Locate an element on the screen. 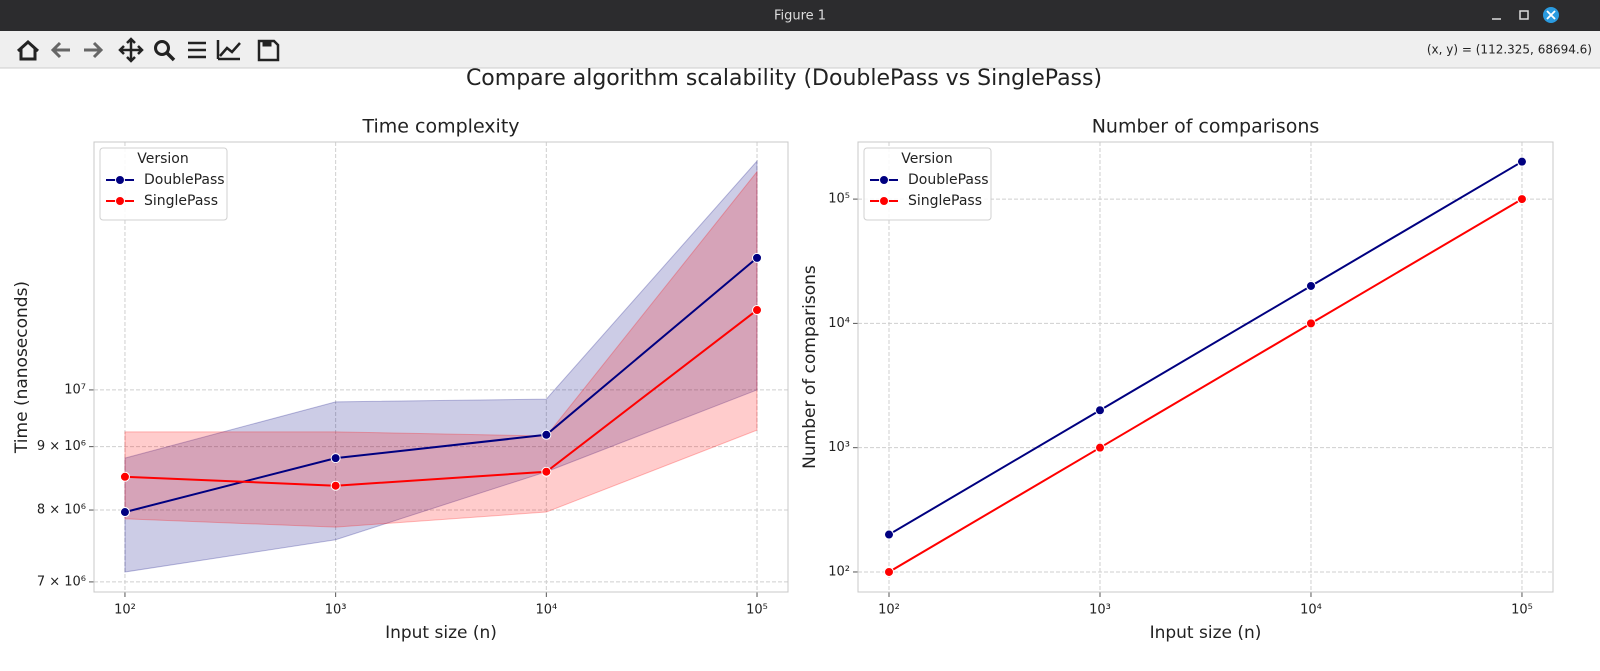 This screenshot has width=1600, height=671. axes-button is located at coordinates (228, 50).